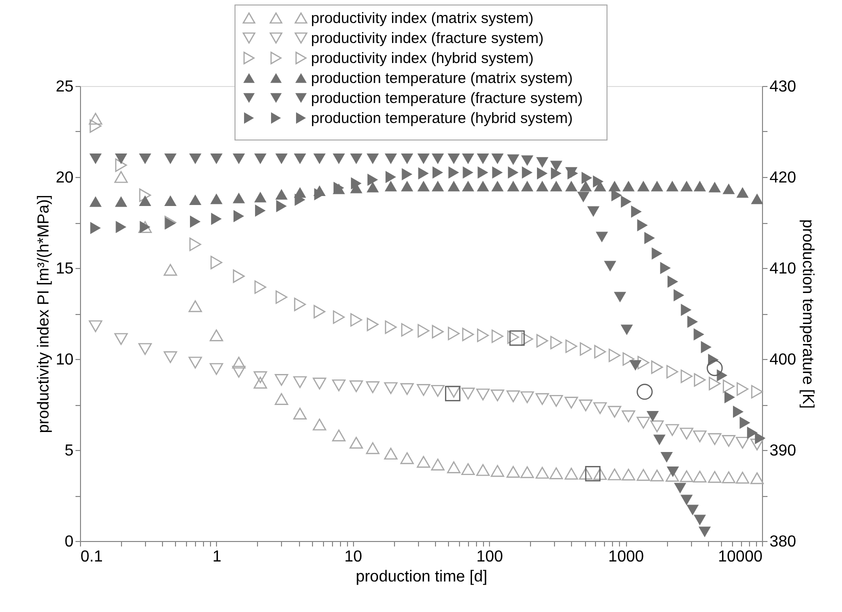 The height and width of the screenshot is (612, 842). Describe the element at coordinates (807, 314) in the screenshot. I see `y2-axis-title: production temperature [K]` at that location.